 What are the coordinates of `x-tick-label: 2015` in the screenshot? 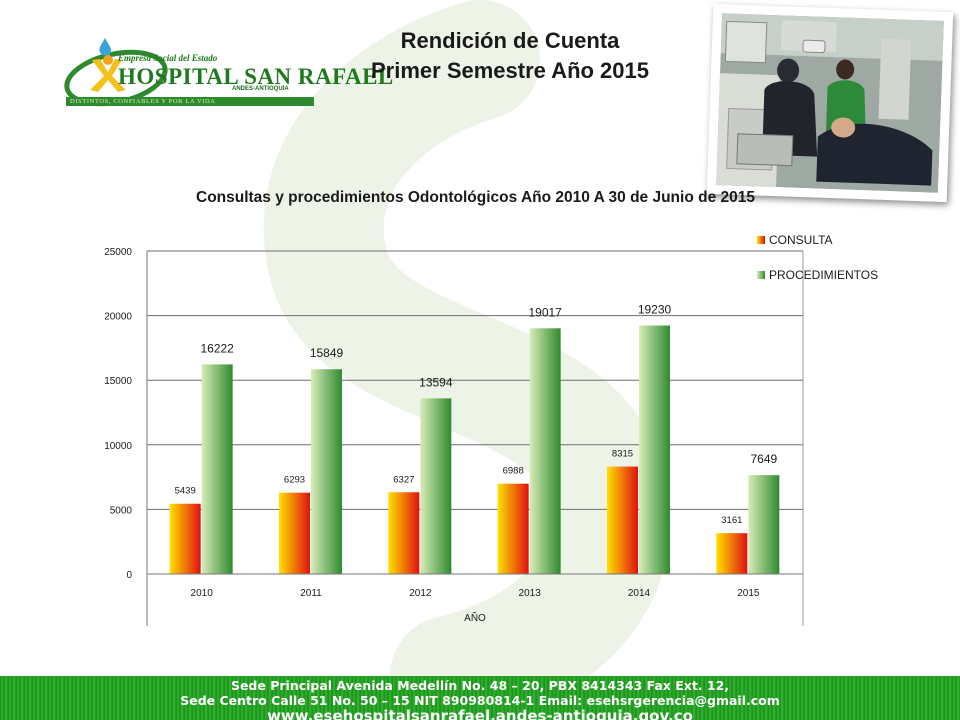 It's located at (748, 593).